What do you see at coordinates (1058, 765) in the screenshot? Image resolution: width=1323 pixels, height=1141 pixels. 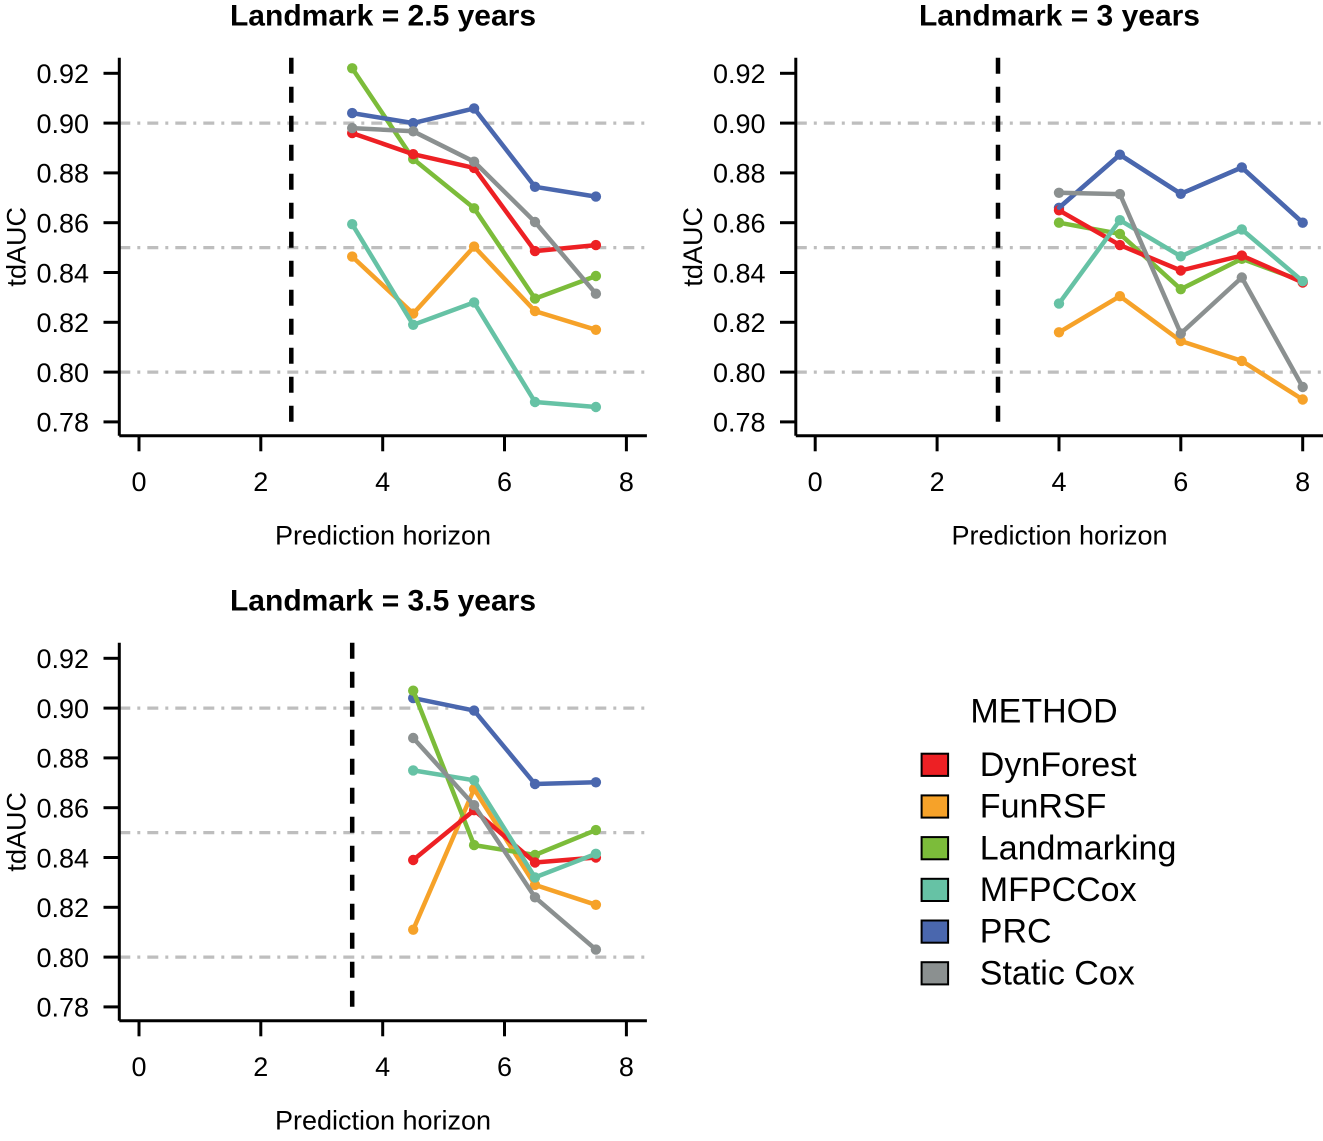 I see `svg-text: DynForest` at bounding box center [1058, 765].